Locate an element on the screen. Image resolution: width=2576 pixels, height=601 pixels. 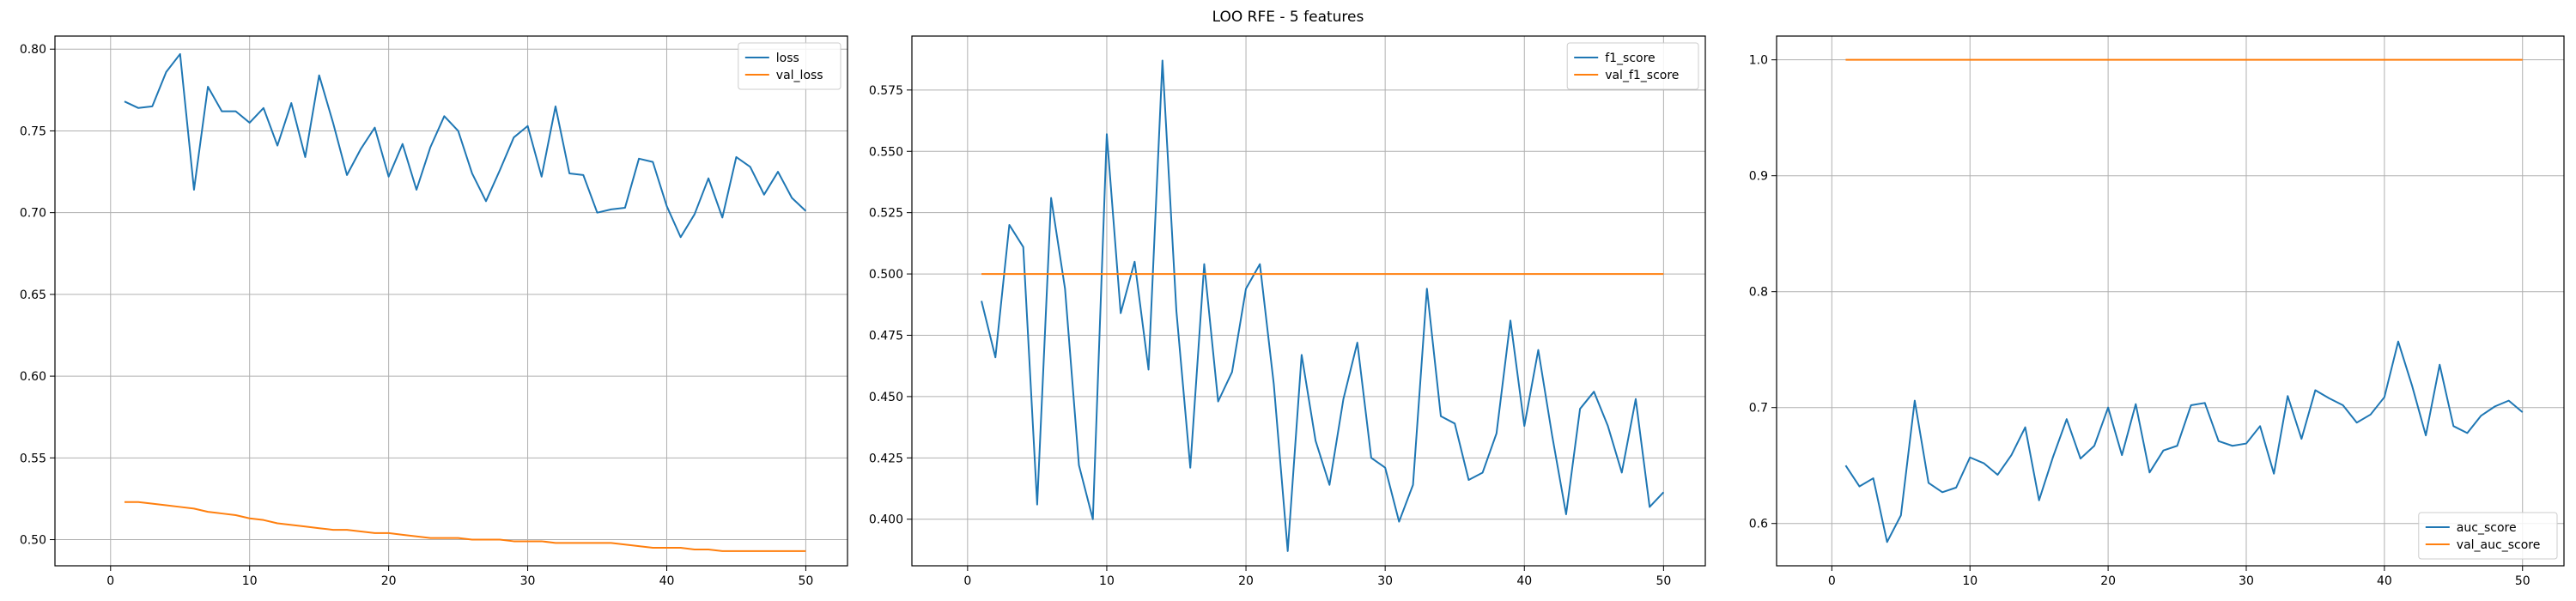
y-tick-label: 0.6 is located at coordinates (1759, 524).